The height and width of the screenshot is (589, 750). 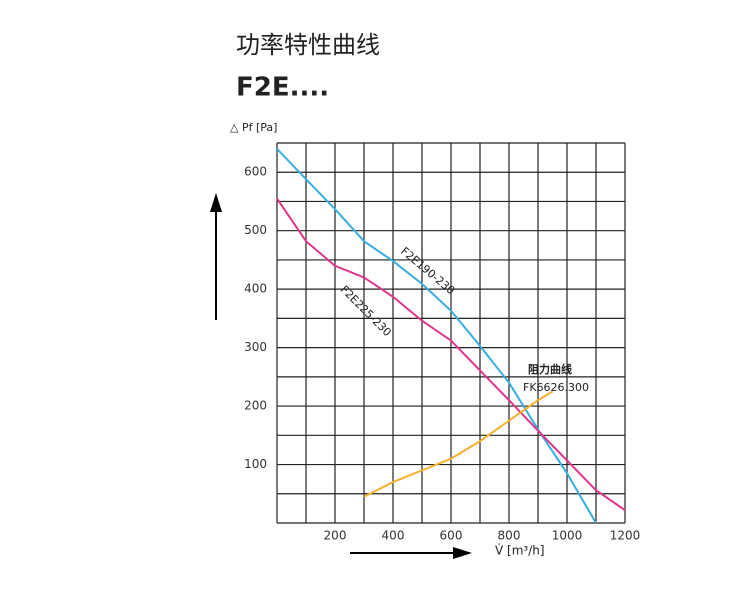 I want to click on y-tick-label: 500, so click(x=255, y=230).